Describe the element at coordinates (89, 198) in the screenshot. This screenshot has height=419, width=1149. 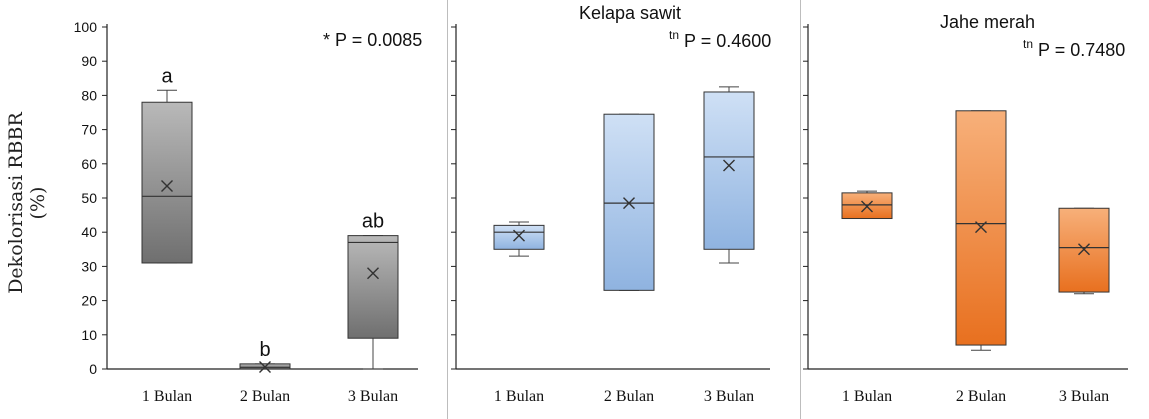
I see `y-tick-label: 50` at that location.